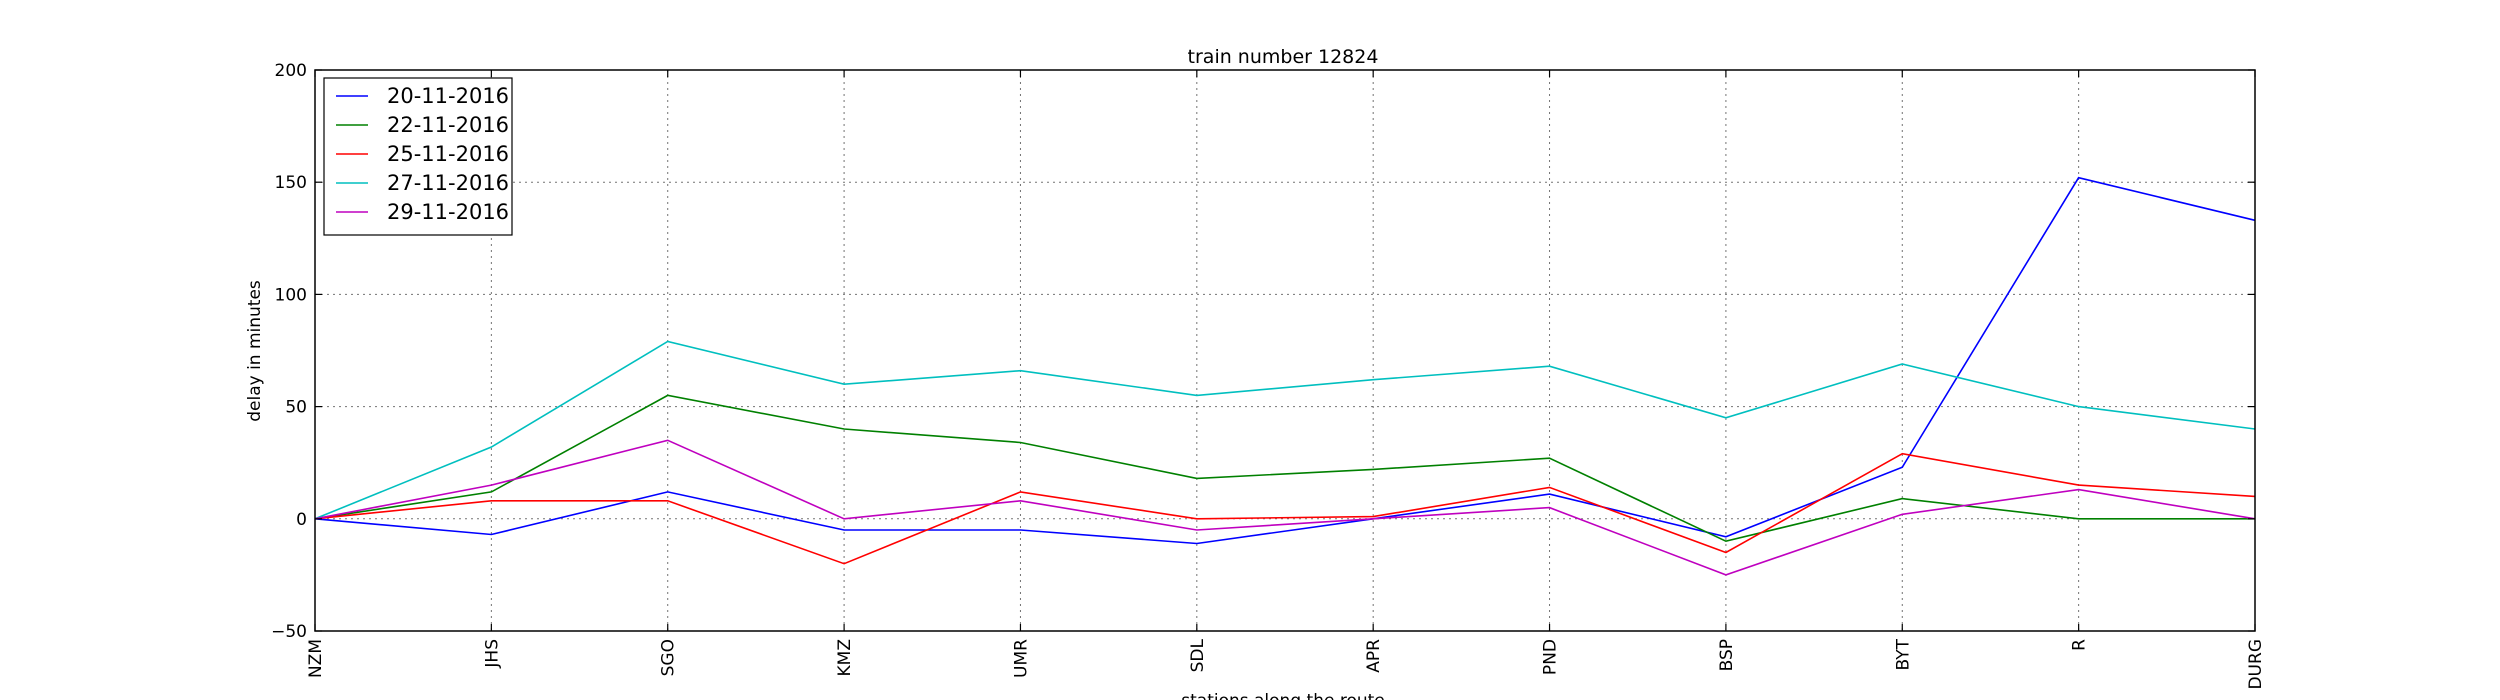  Describe the element at coordinates (845, 657) in the screenshot. I see `x-tick-label: KMZ` at that location.